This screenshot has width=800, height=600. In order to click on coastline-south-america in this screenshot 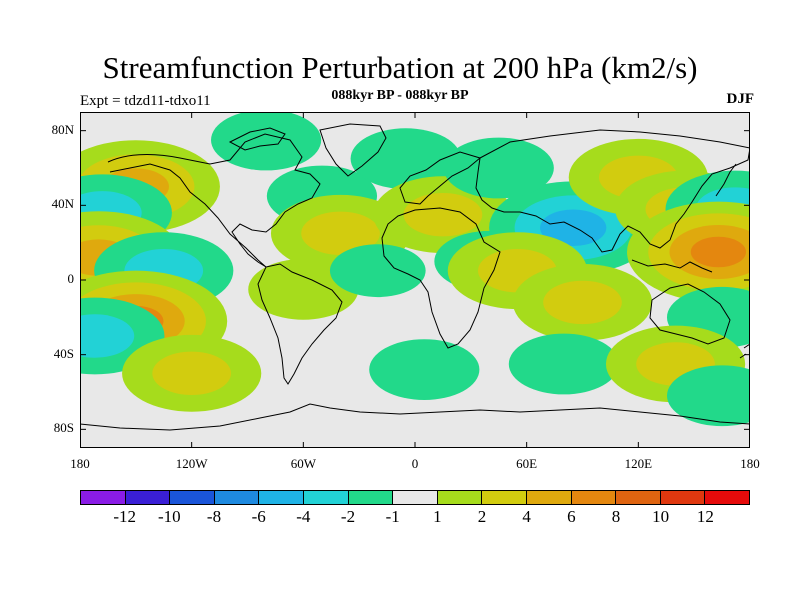, I will do `click(300, 324)`.